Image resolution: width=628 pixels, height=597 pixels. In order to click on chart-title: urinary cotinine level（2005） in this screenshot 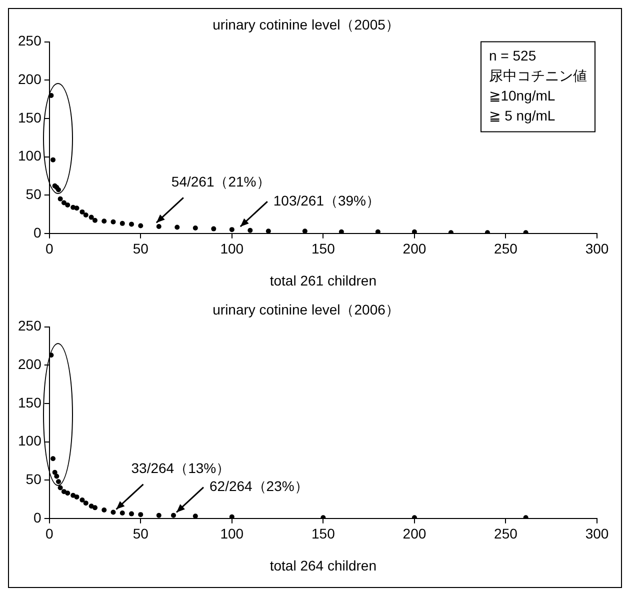, I will do `click(306, 24)`.